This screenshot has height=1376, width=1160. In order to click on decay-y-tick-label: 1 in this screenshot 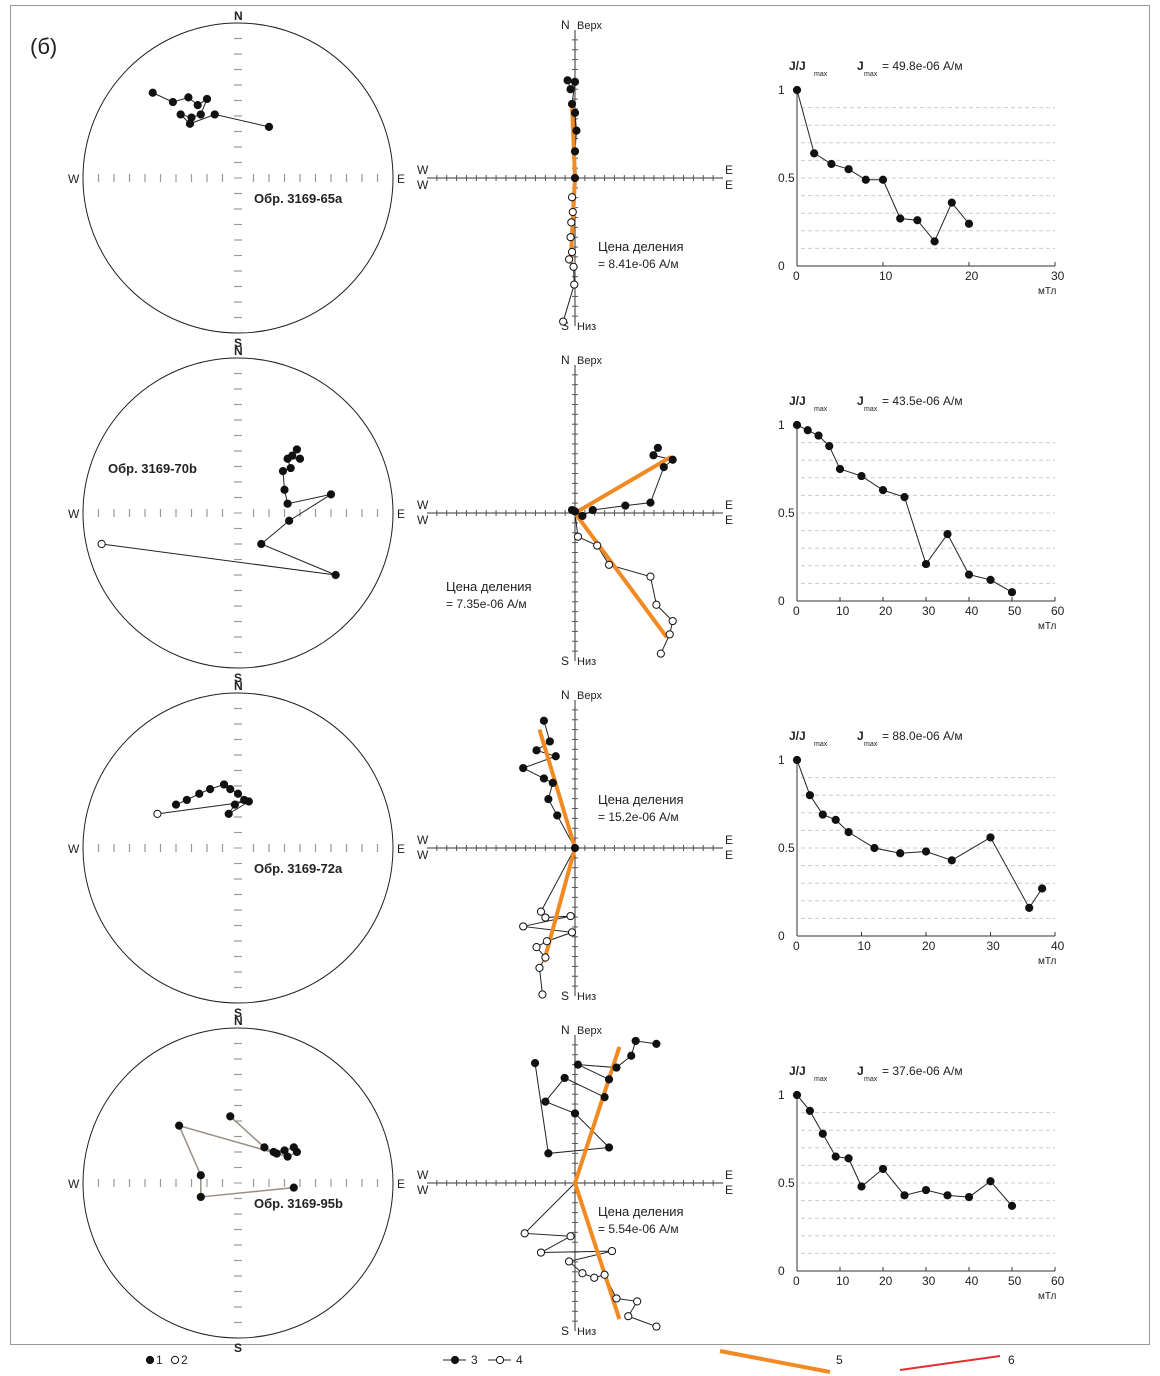, I will do `click(781, 1095)`.